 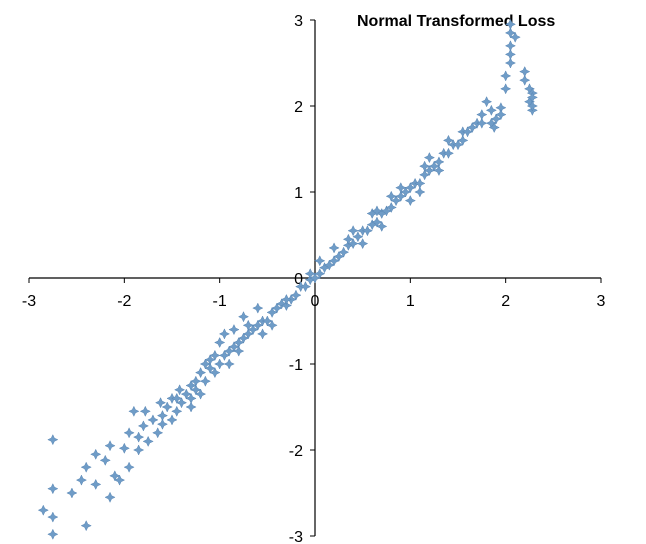 I want to click on x-tick-label: 0, so click(x=315, y=301).